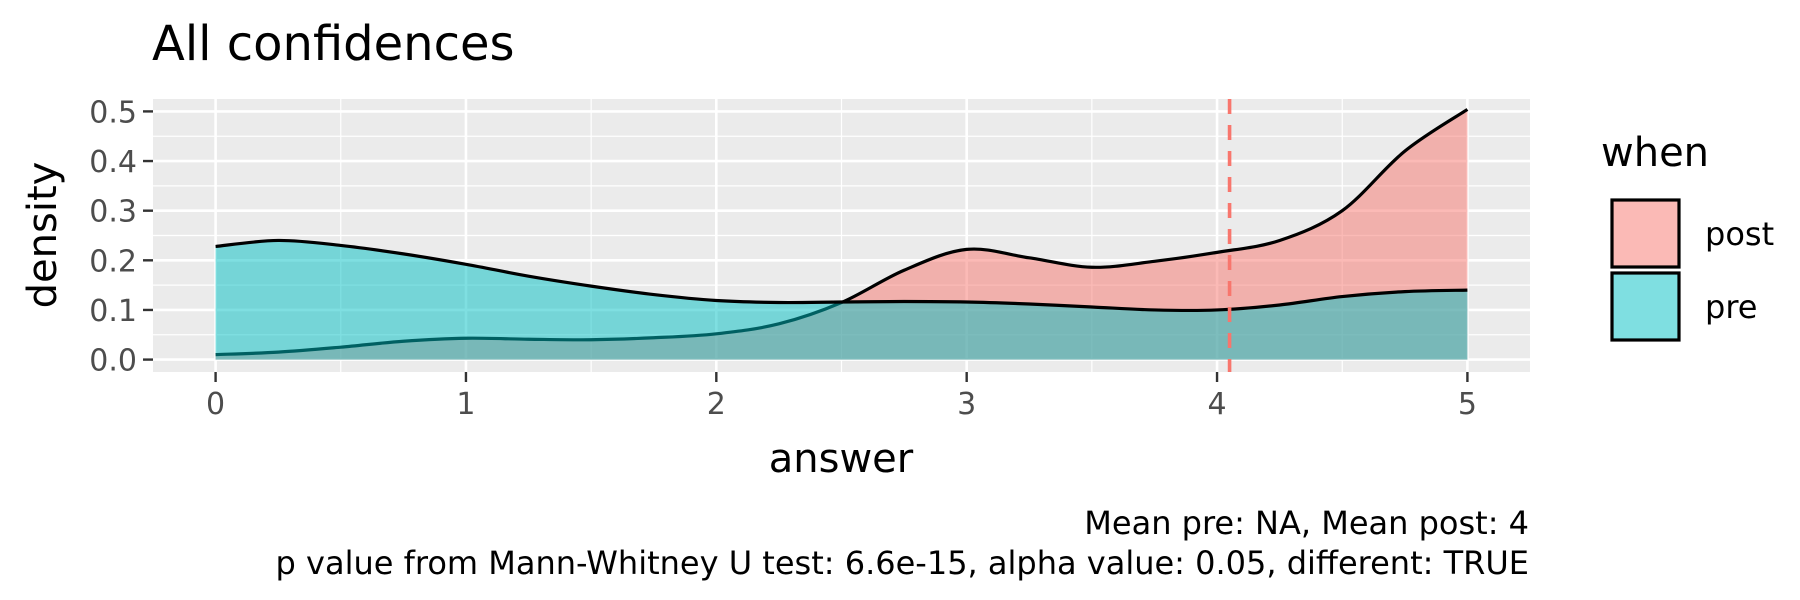 The image size is (1800, 600). Describe the element at coordinates (1739, 234) in the screenshot. I see `legend-label-post: post` at that location.